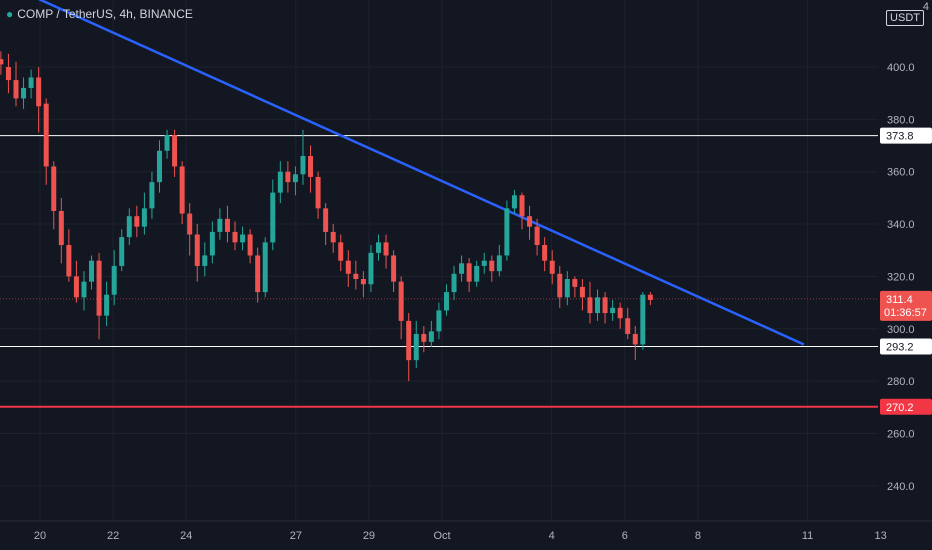 The height and width of the screenshot is (550, 932). What do you see at coordinates (296, 536) in the screenshot?
I see `time-tick-label: 27` at bounding box center [296, 536].